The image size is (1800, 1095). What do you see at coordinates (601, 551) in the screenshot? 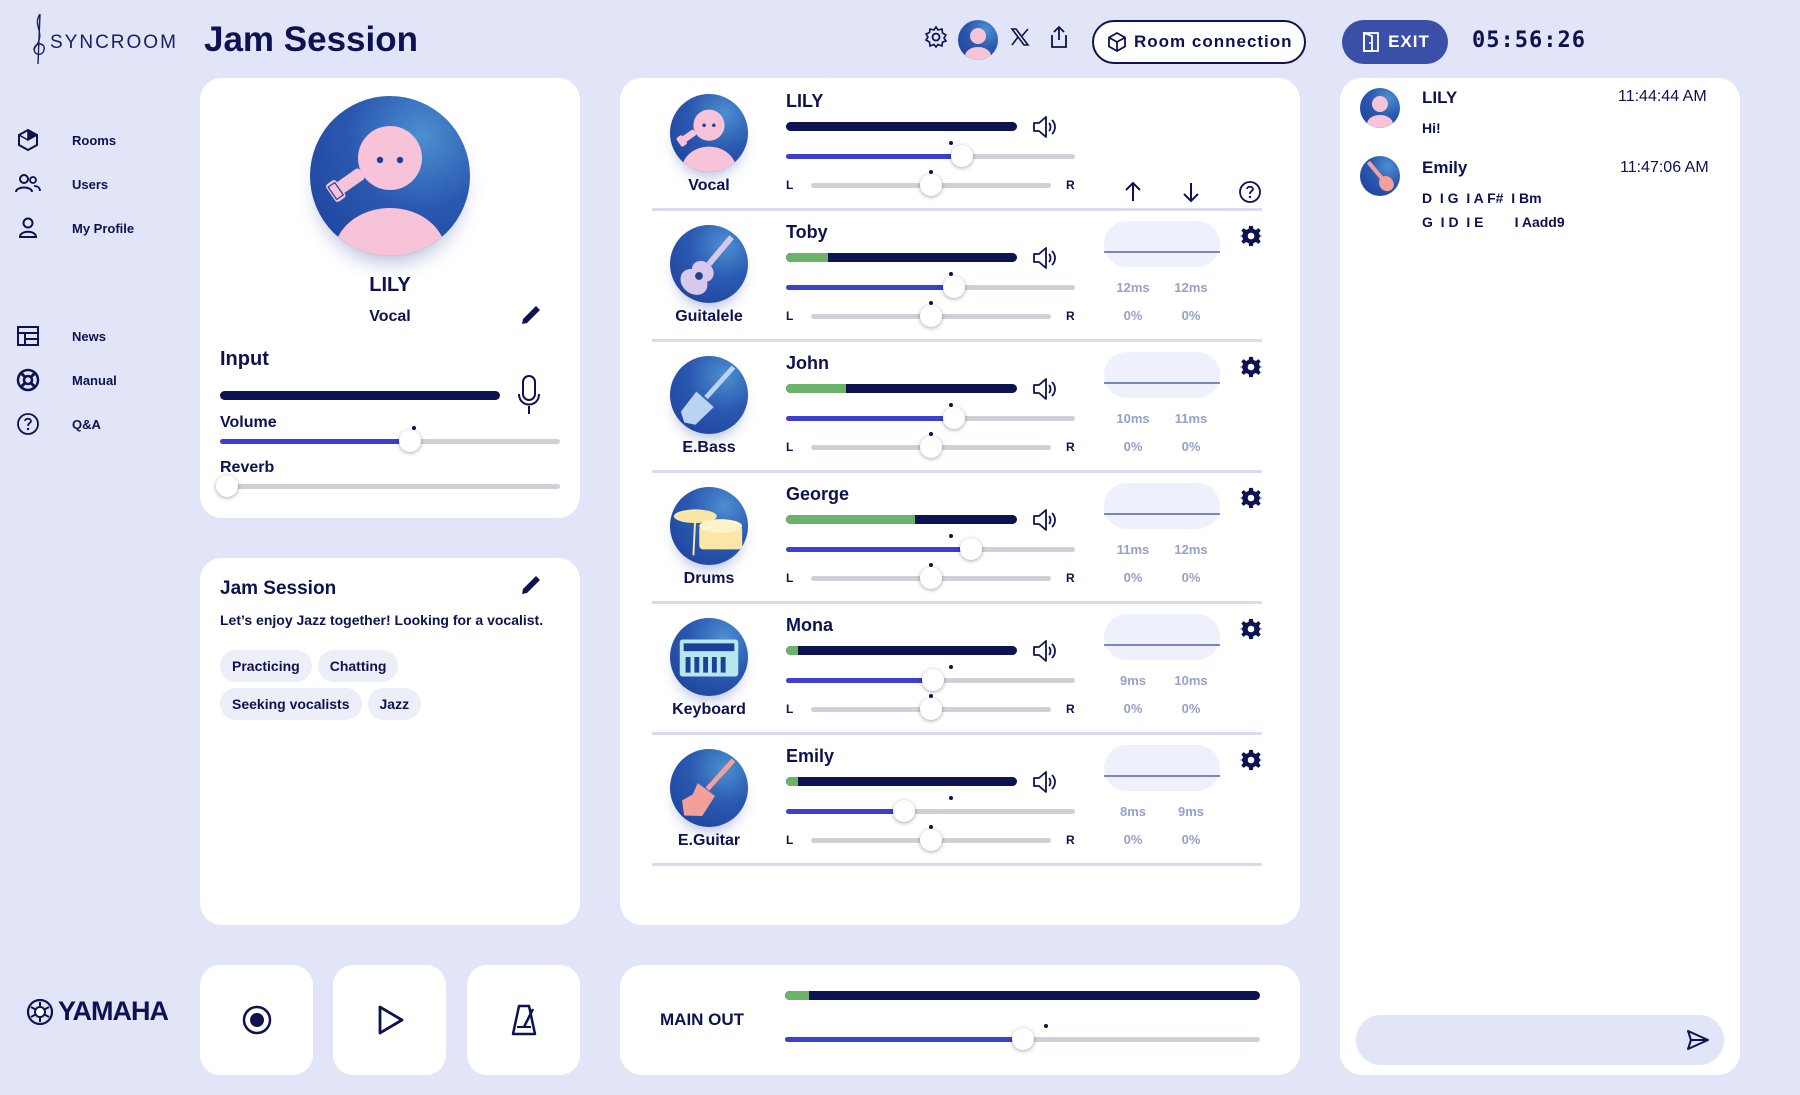
I see `panel-scrollbar` at bounding box center [601, 551].